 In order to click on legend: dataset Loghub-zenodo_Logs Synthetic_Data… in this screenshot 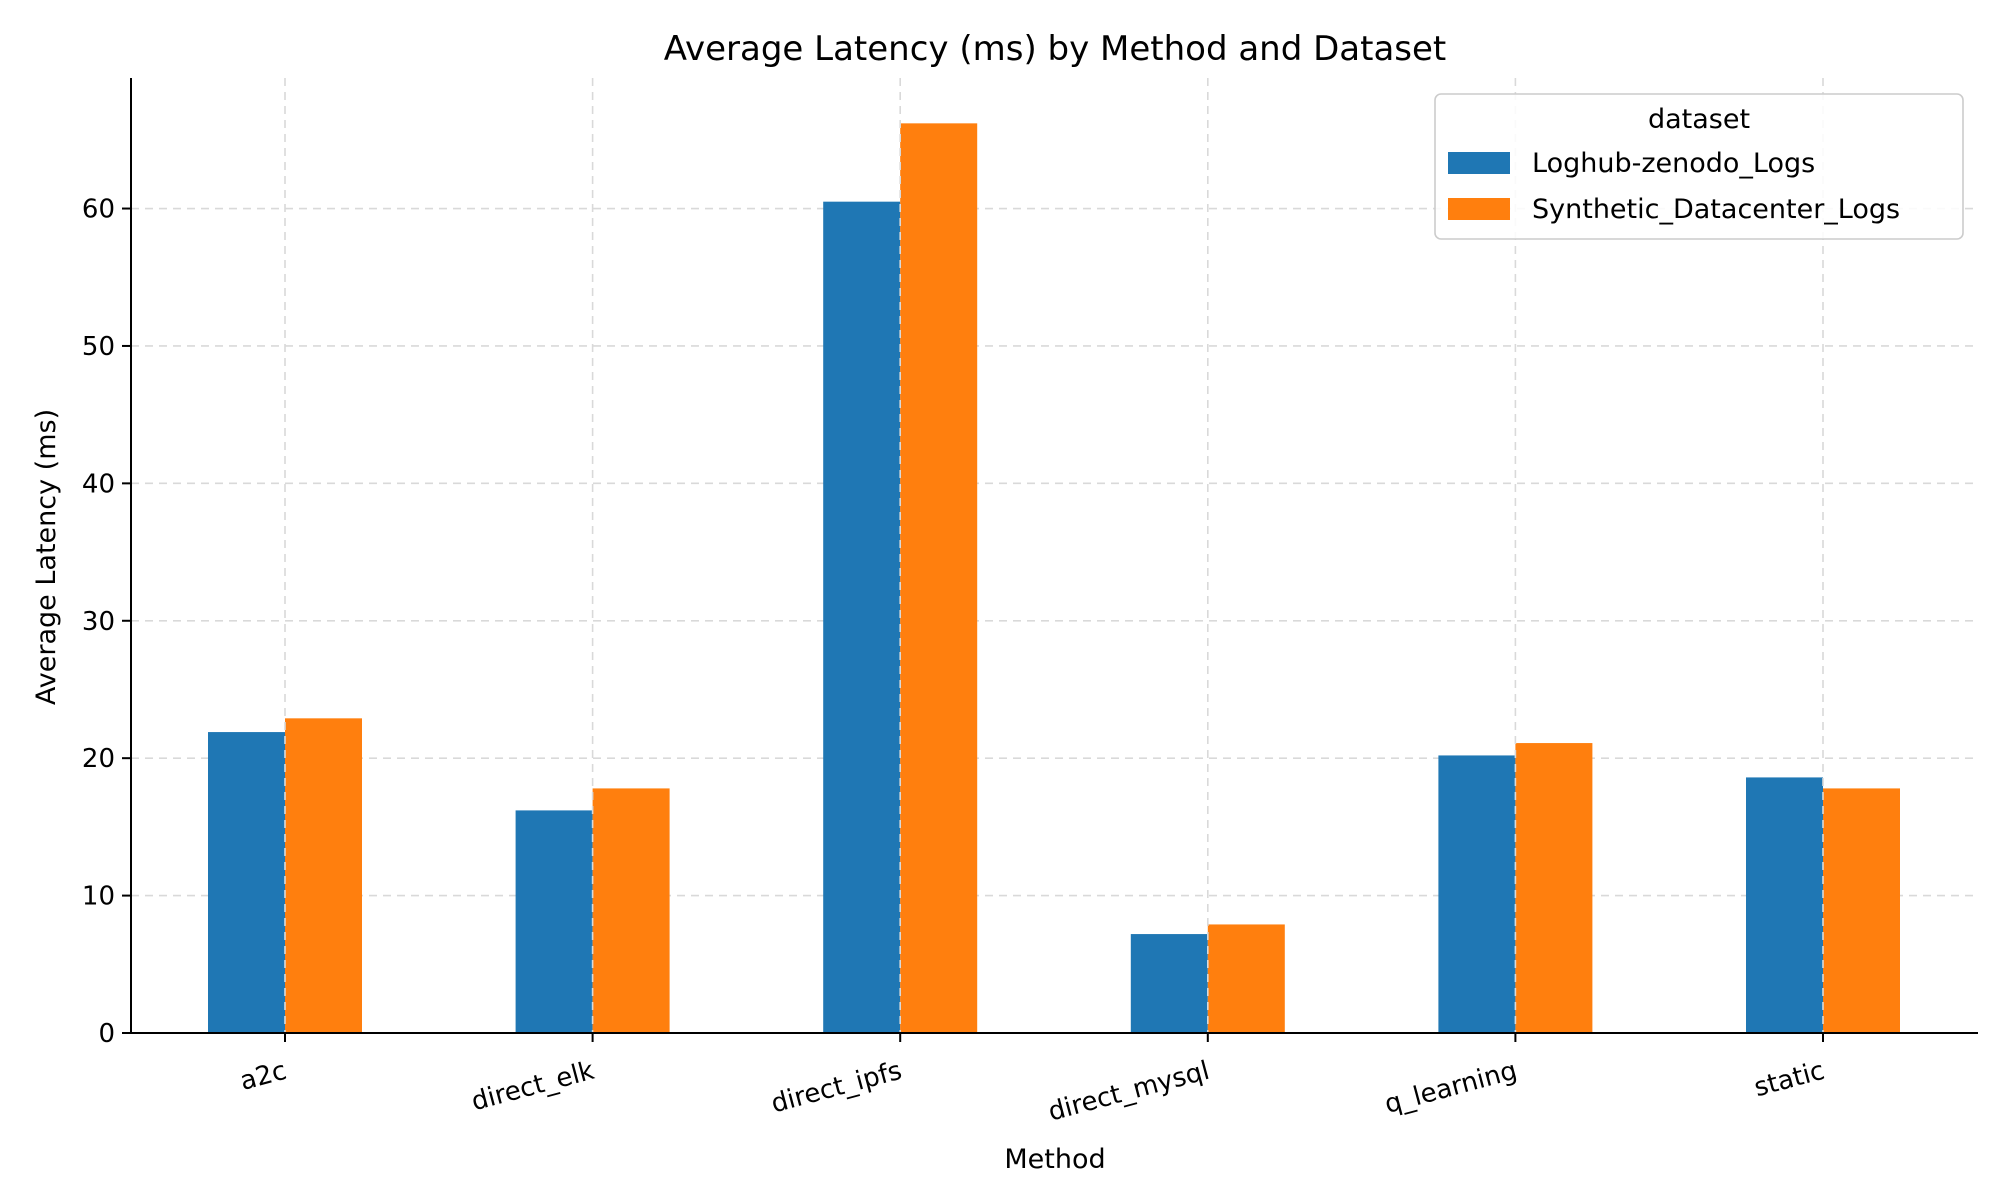, I will do `click(1699, 166)`.